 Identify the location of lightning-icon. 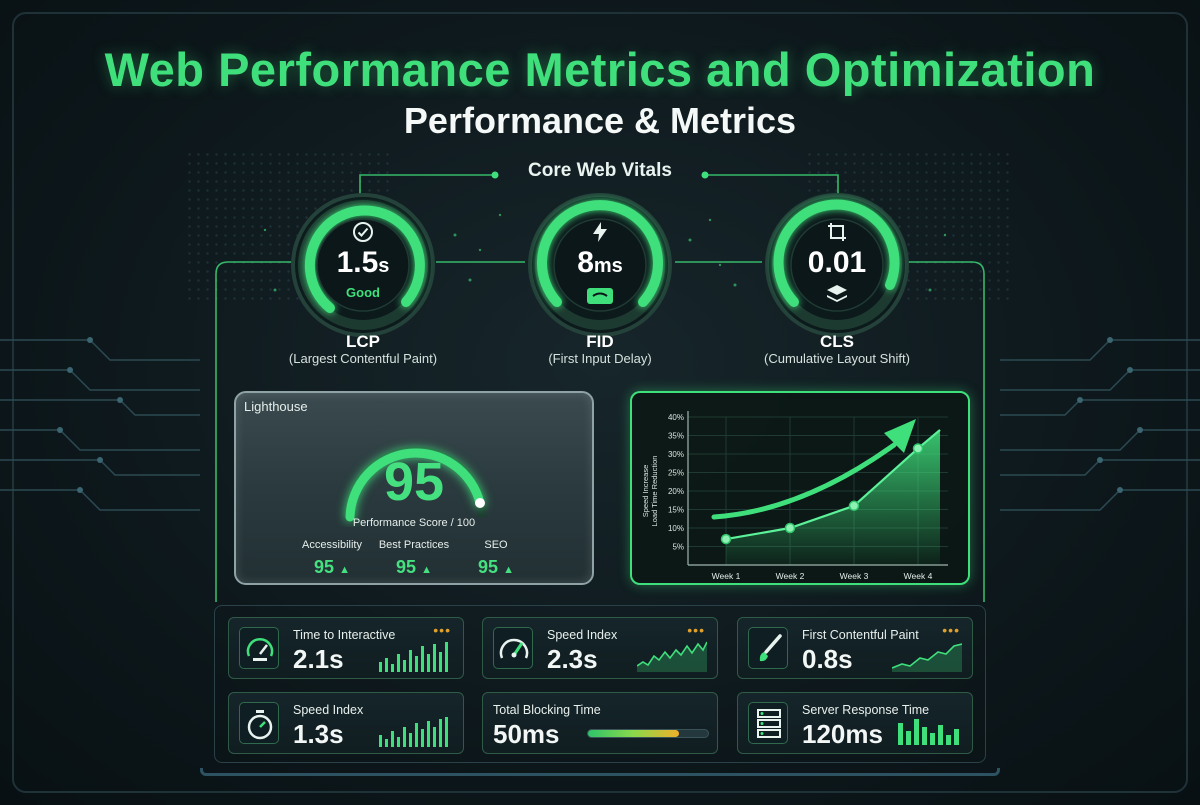
(600, 232).